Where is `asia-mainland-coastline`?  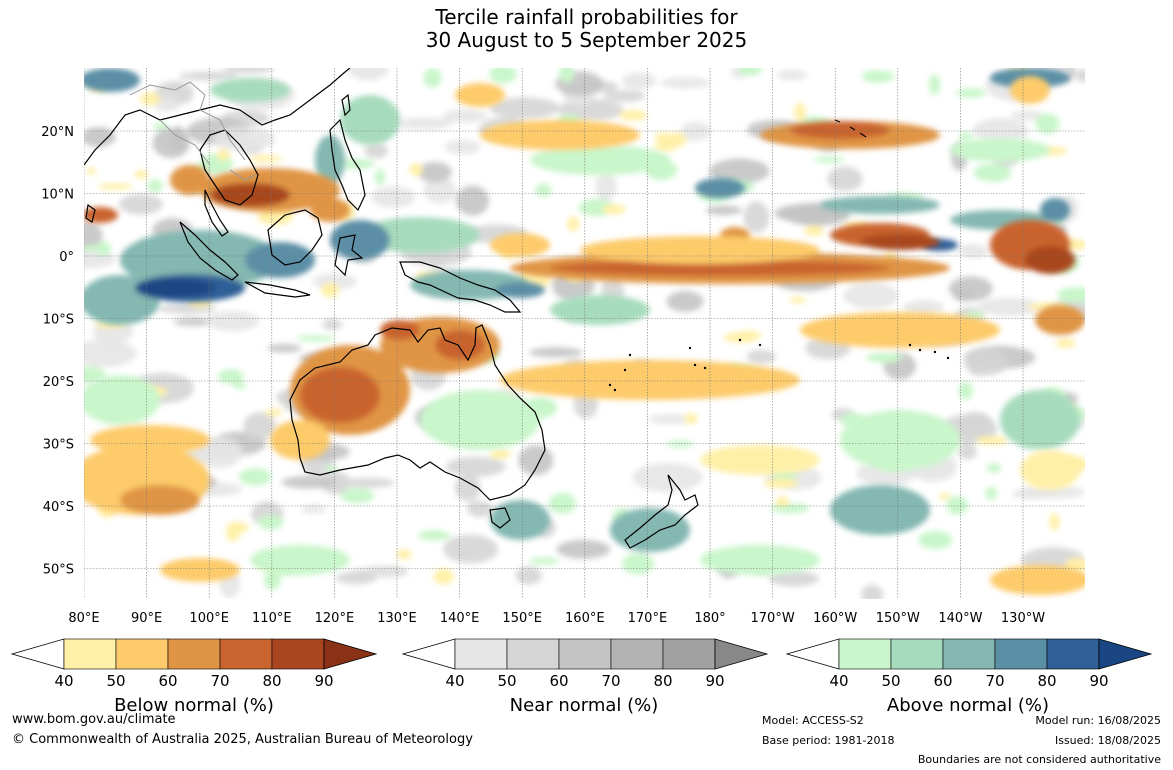 asia-mainland-coastline is located at coordinates (217, 117).